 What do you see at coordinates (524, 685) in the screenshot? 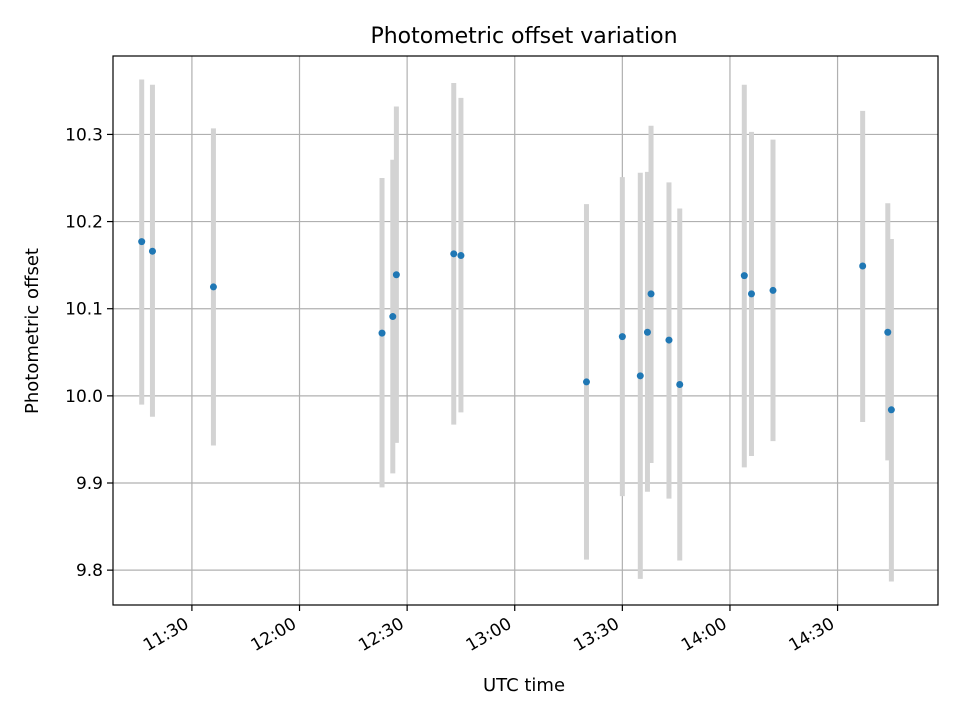
I see `x-axis-label: UTC time` at bounding box center [524, 685].